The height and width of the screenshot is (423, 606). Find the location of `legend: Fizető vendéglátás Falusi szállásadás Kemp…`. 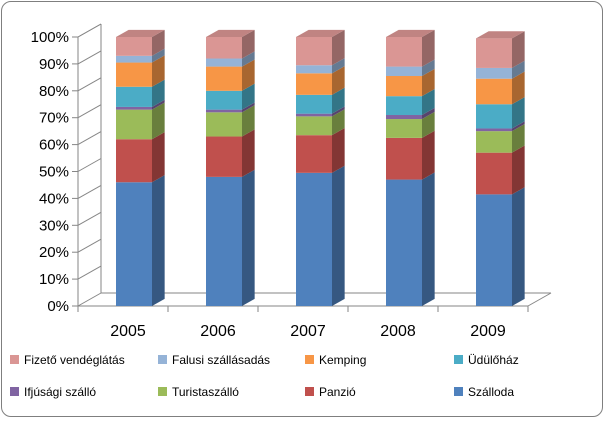

legend: Fizető vendéglátás Falusi szállásadás Kemp… is located at coordinates (264, 376).